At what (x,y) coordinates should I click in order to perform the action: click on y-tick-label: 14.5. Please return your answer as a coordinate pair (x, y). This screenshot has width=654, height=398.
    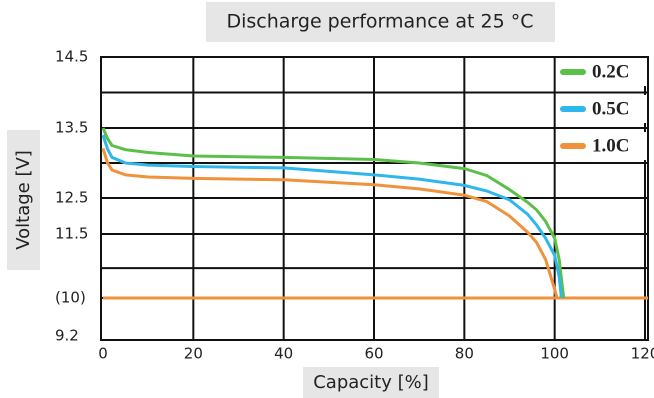
    Looking at the image, I should click on (71, 57).